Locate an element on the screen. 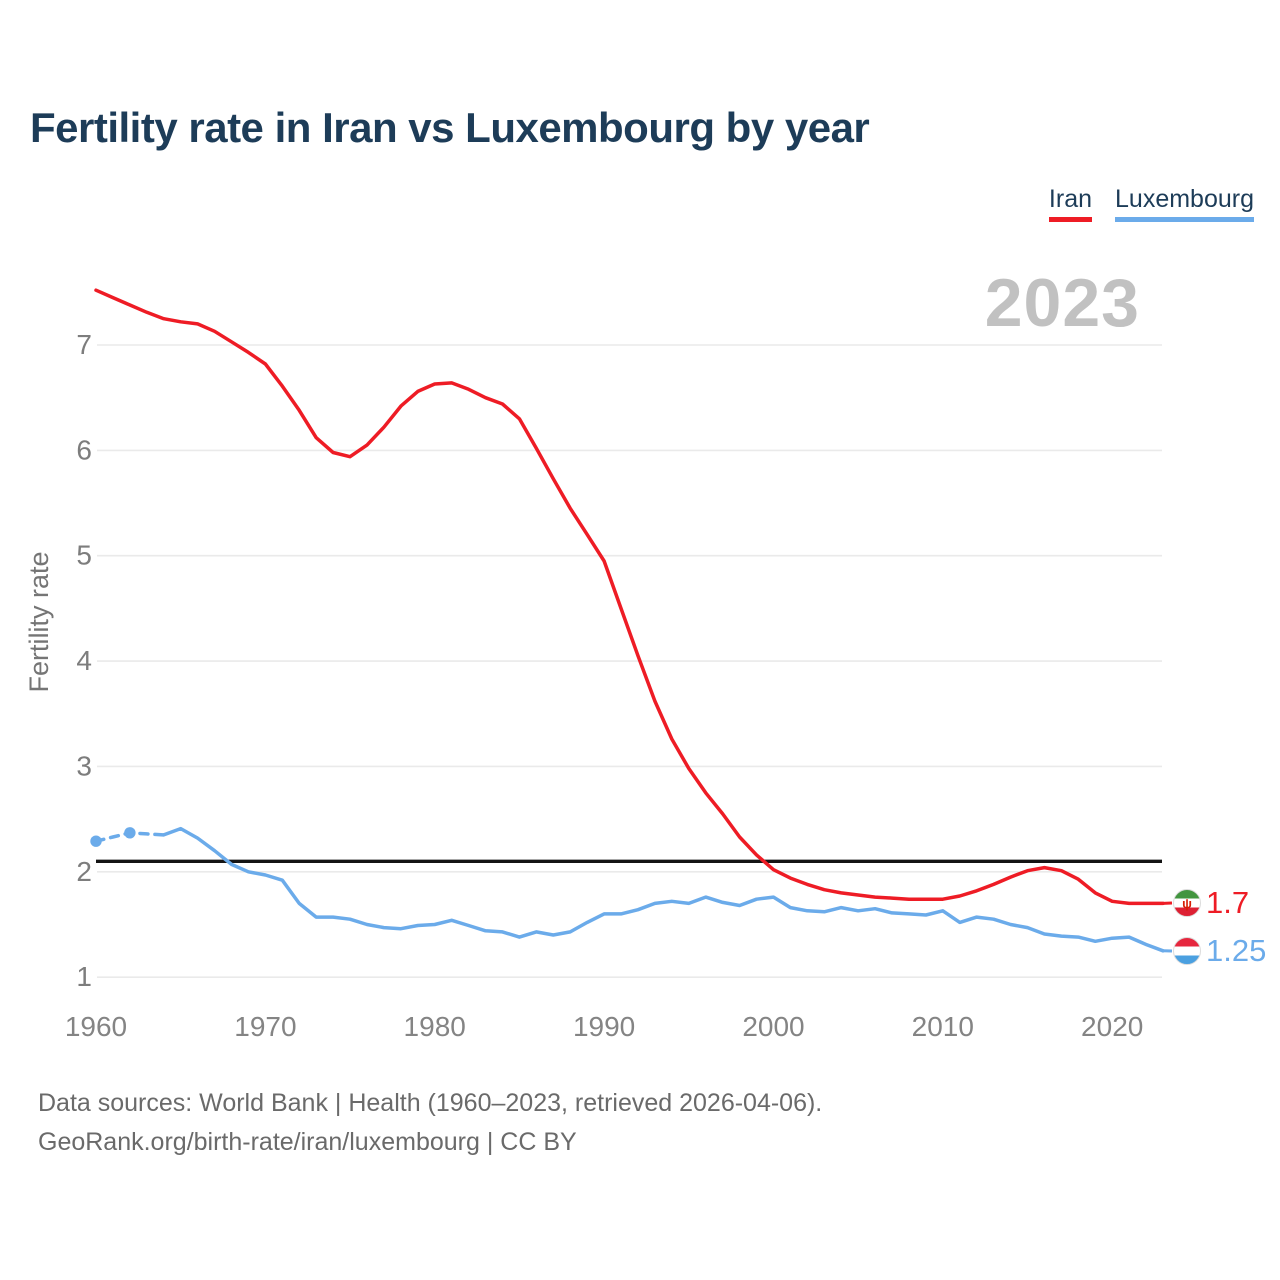 This screenshot has width=1280, height=1280. y-tick-label: 2 is located at coordinates (84, 871).